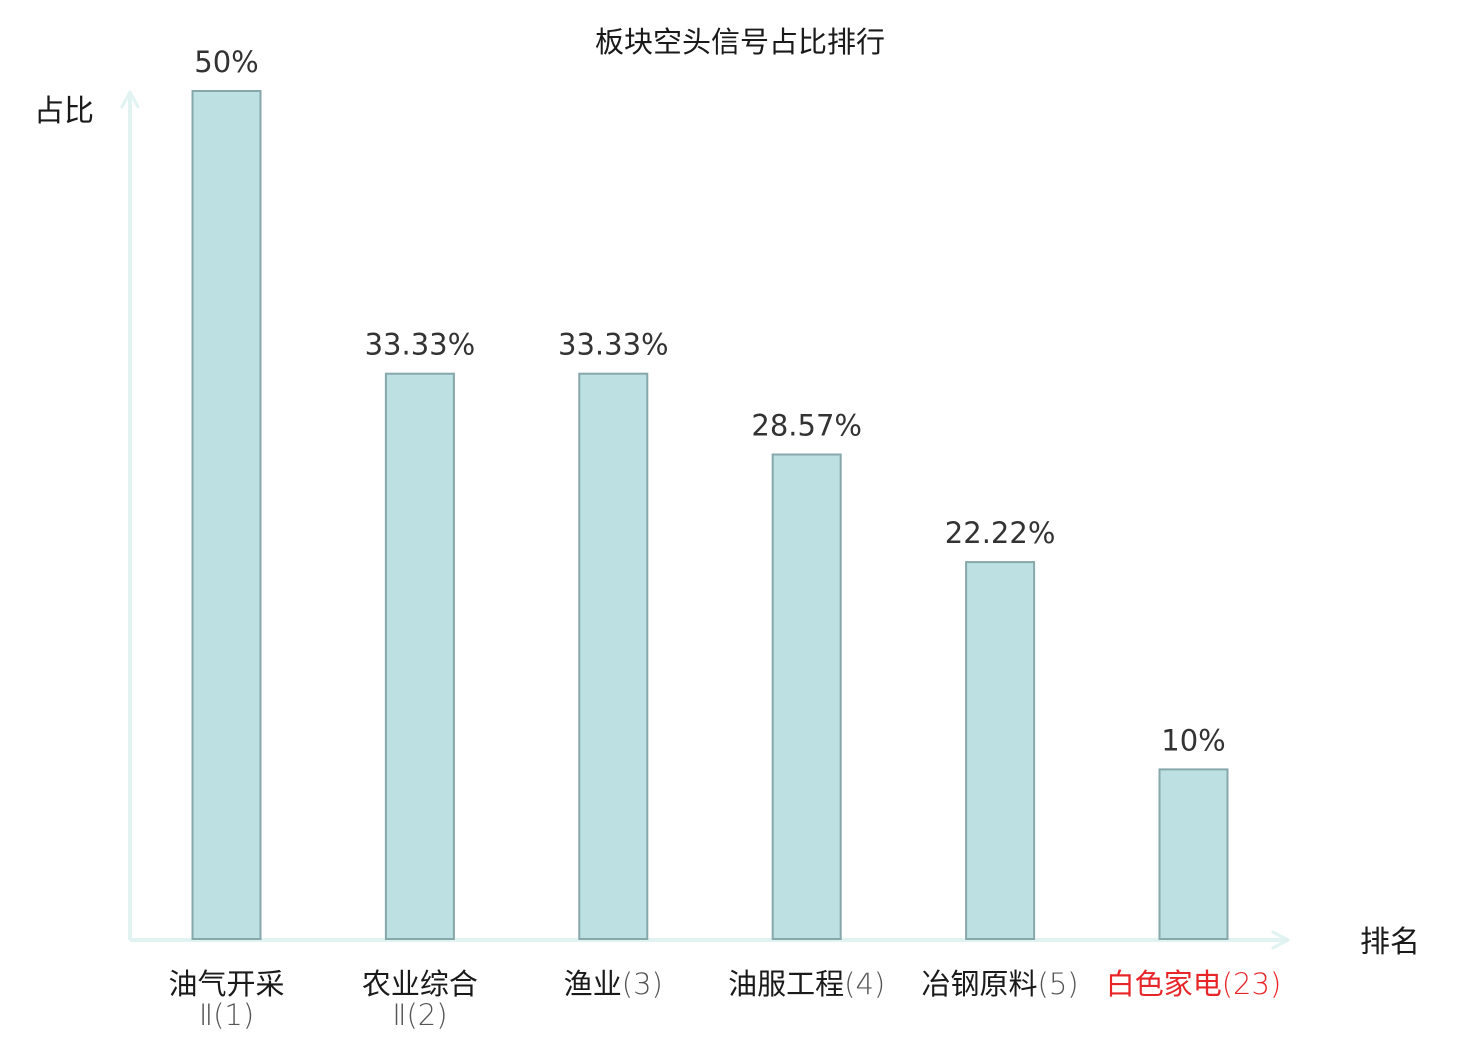 This screenshot has width=1480, height=1040. I want to click on category-name-6: 白色家电, so click(1164, 984).